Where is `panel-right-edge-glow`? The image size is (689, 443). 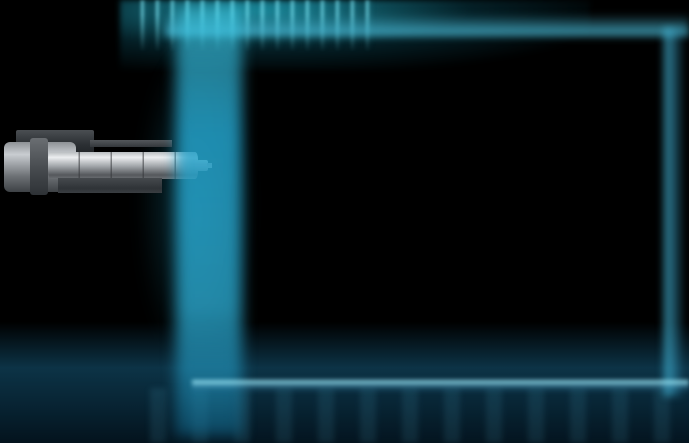
panel-right-edge-glow is located at coordinates (674, 212).